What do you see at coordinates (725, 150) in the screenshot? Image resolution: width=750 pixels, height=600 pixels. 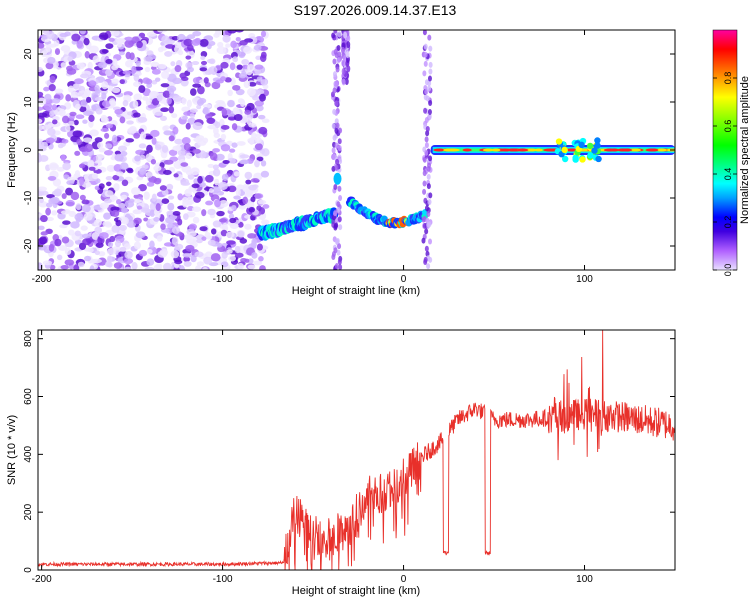 I see `colorbar-gradient` at bounding box center [725, 150].